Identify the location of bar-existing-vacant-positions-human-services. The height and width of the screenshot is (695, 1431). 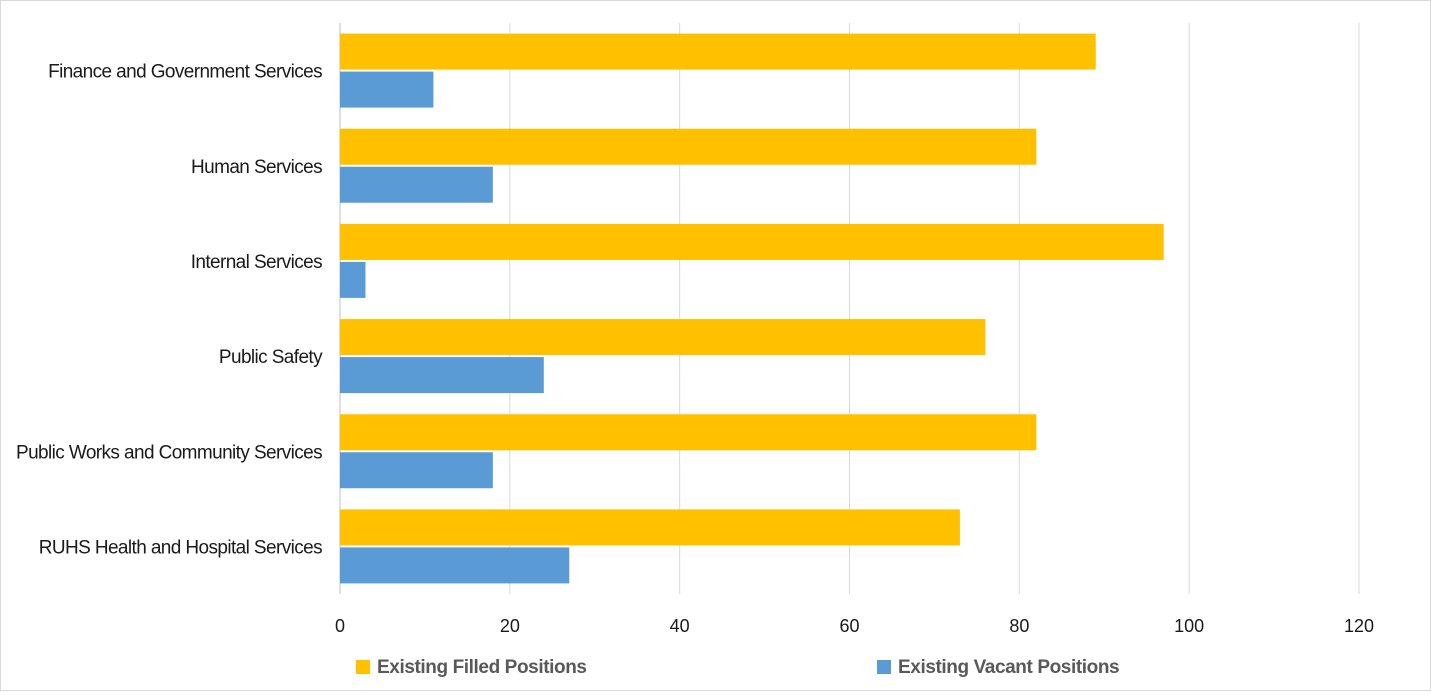
(416, 184).